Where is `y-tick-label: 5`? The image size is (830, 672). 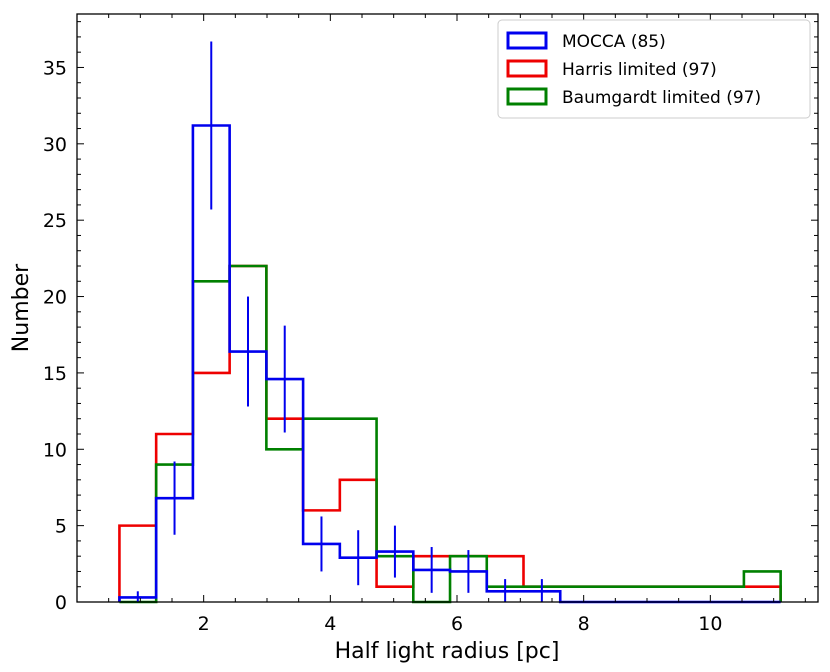 y-tick-label: 5 is located at coordinates (61, 527).